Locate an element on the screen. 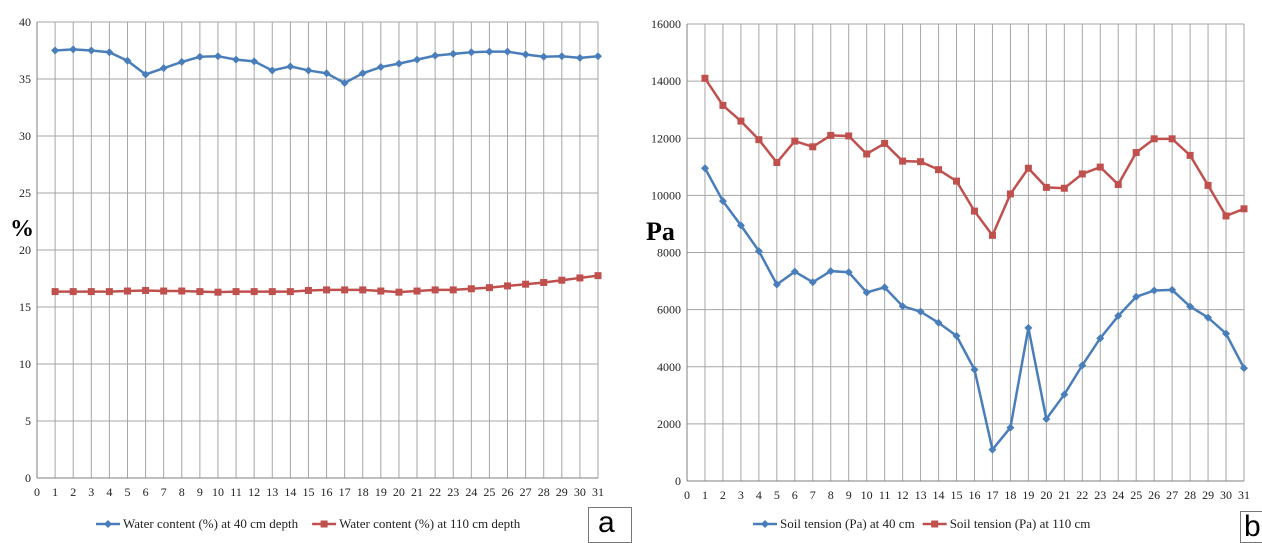 This screenshot has height=543, width=1262. chart-0-y-tick-label: 25 is located at coordinates (25, 193).